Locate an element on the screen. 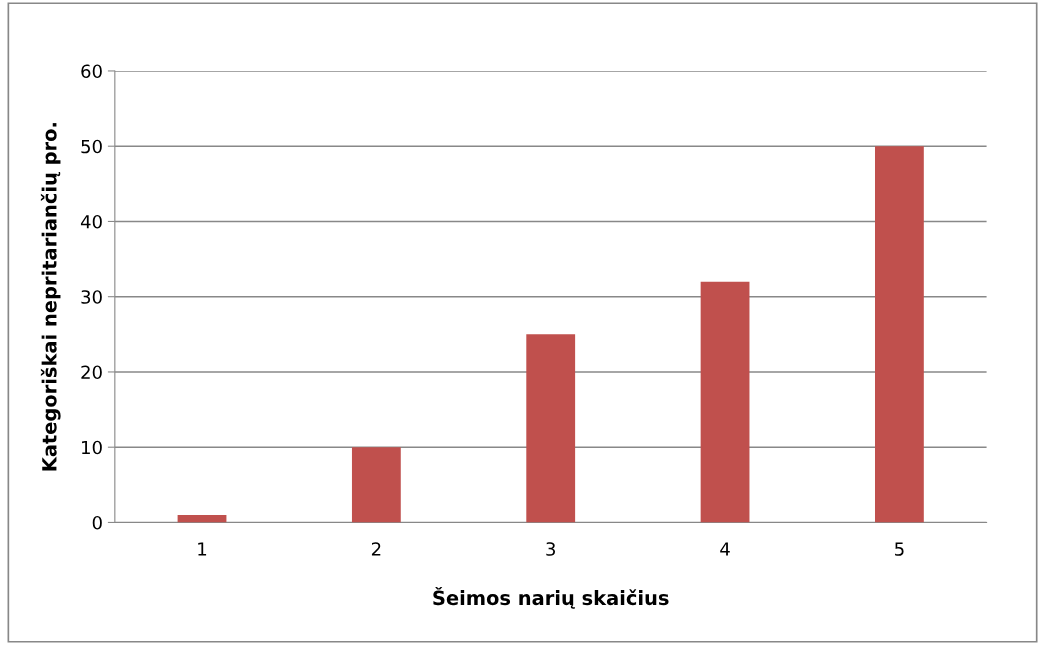 Image resolution: width=1044 pixels, height=645 pixels. y-tick-label: 40 is located at coordinates (91, 221).